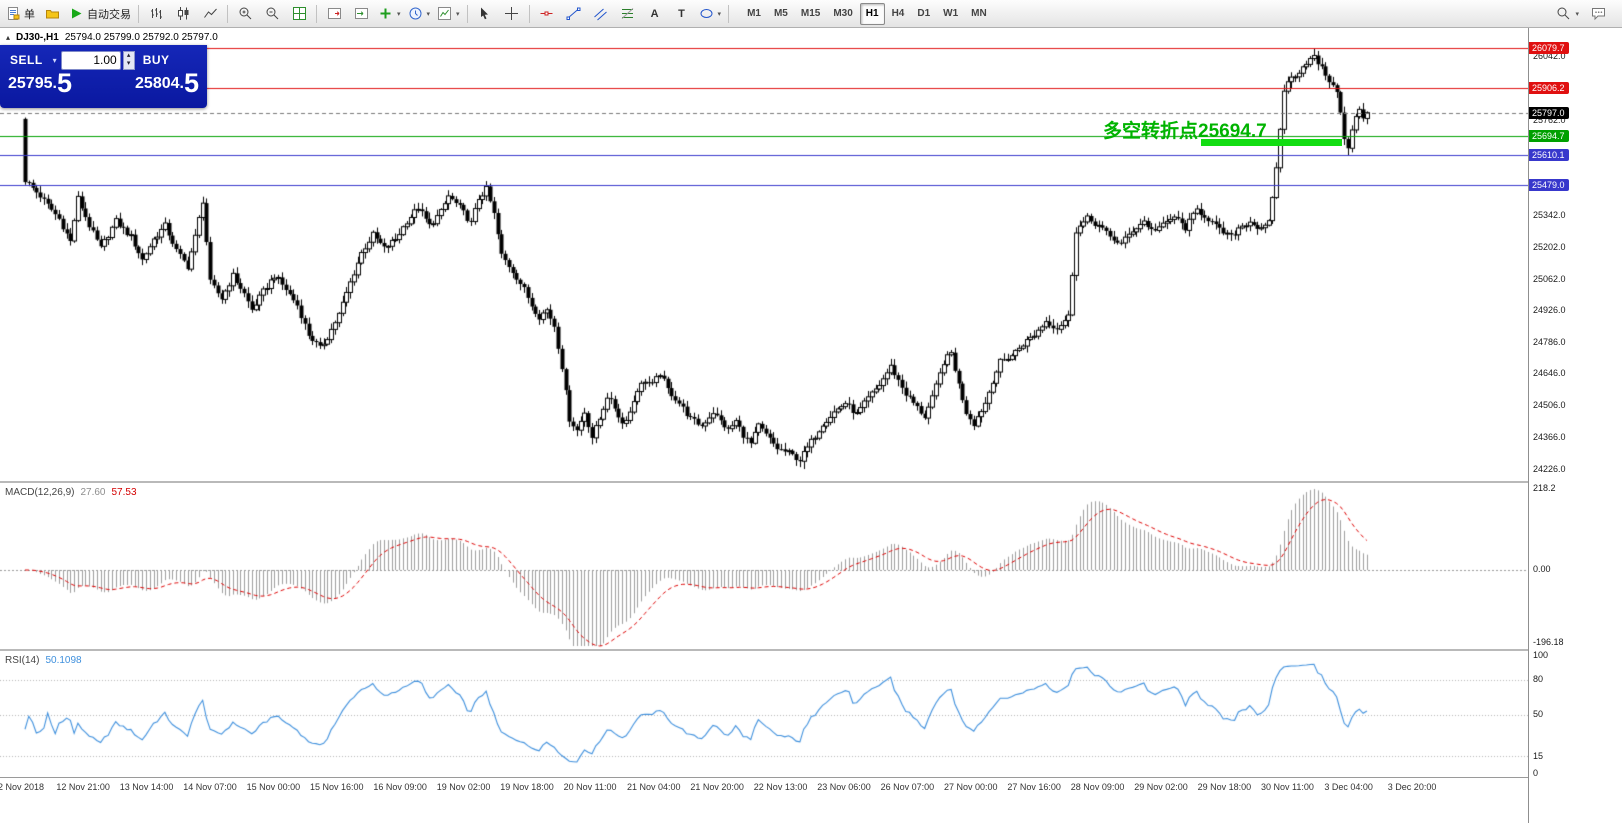 The width and height of the screenshot is (1622, 823). What do you see at coordinates (547, 14) in the screenshot?
I see `horizontal-line-tool-button` at bounding box center [547, 14].